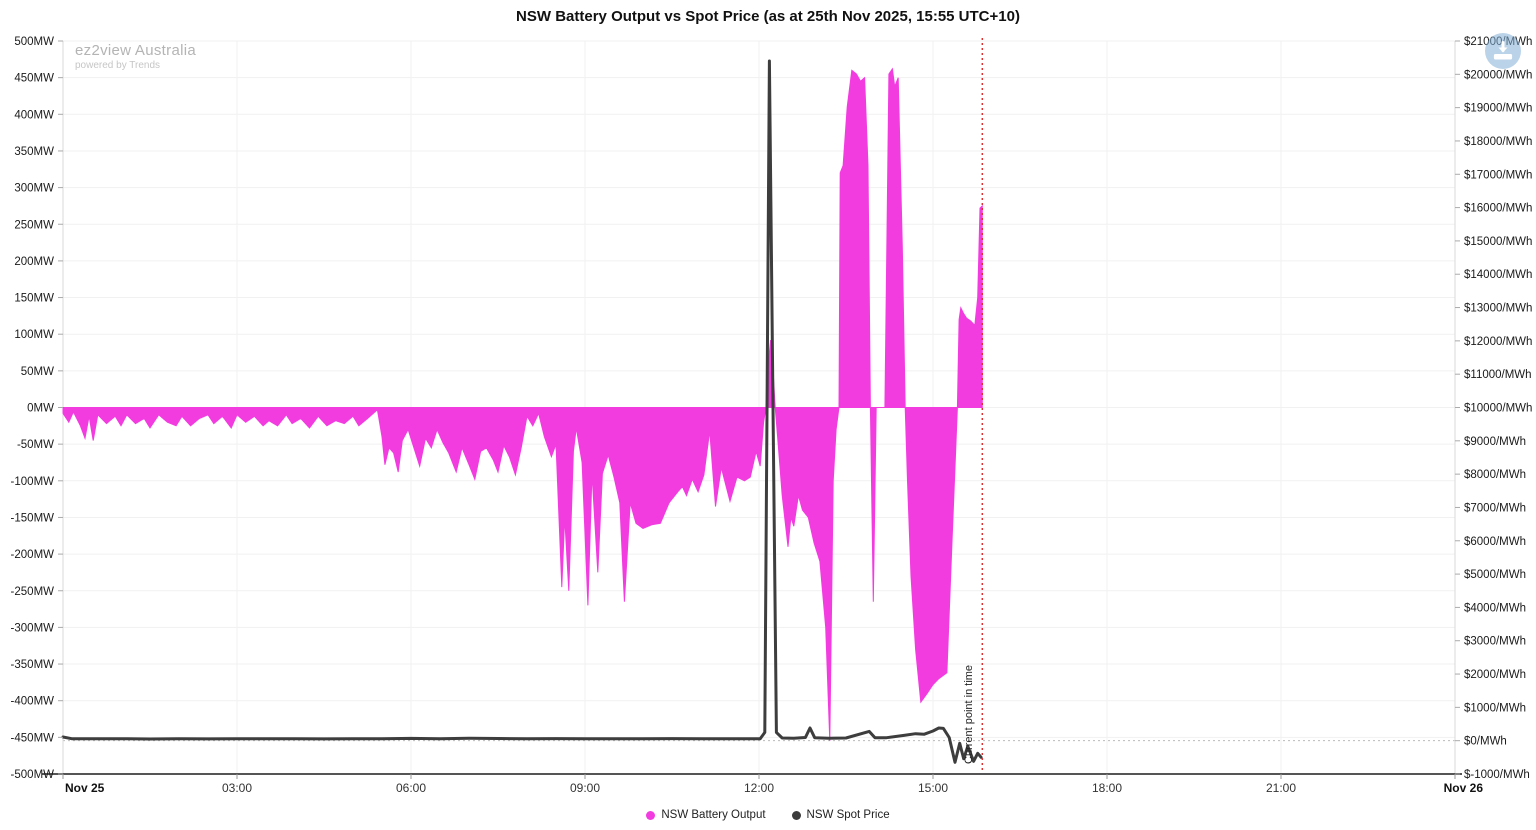 This screenshot has height=830, width=1536. I want to click on right-axis-tick-label: $-1000/MWh, so click(1497, 775).